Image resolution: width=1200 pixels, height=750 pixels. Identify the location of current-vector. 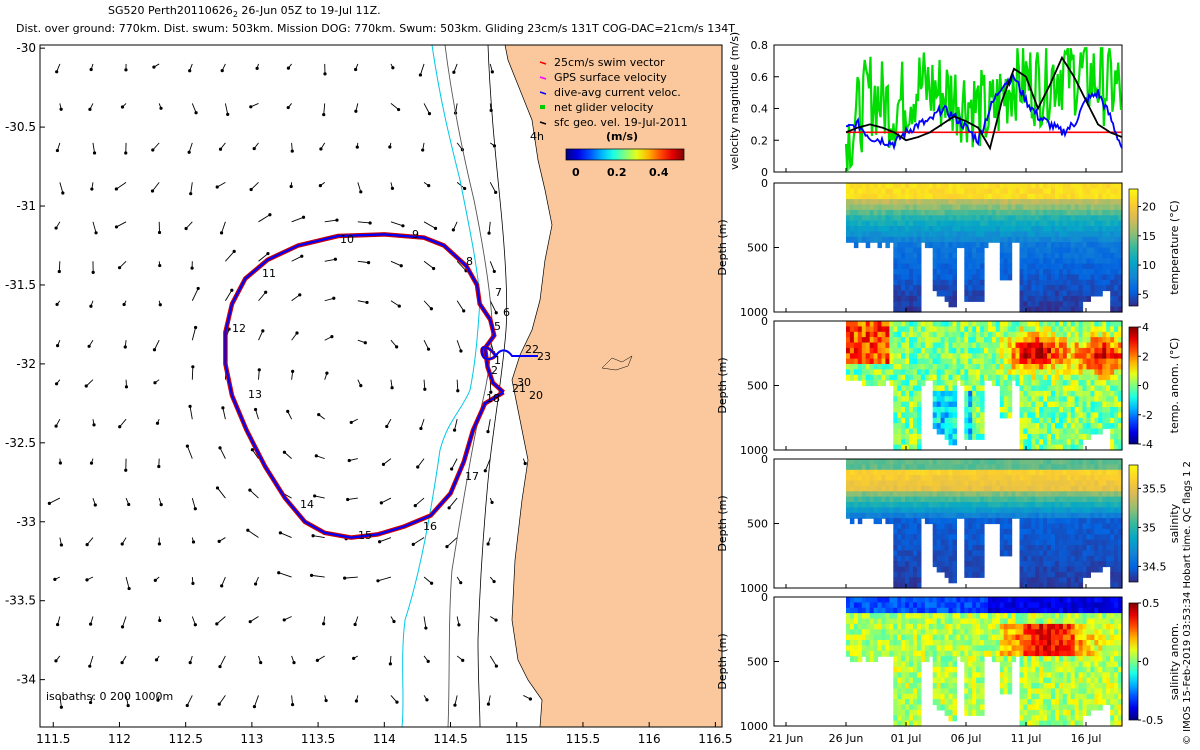
(121, 185).